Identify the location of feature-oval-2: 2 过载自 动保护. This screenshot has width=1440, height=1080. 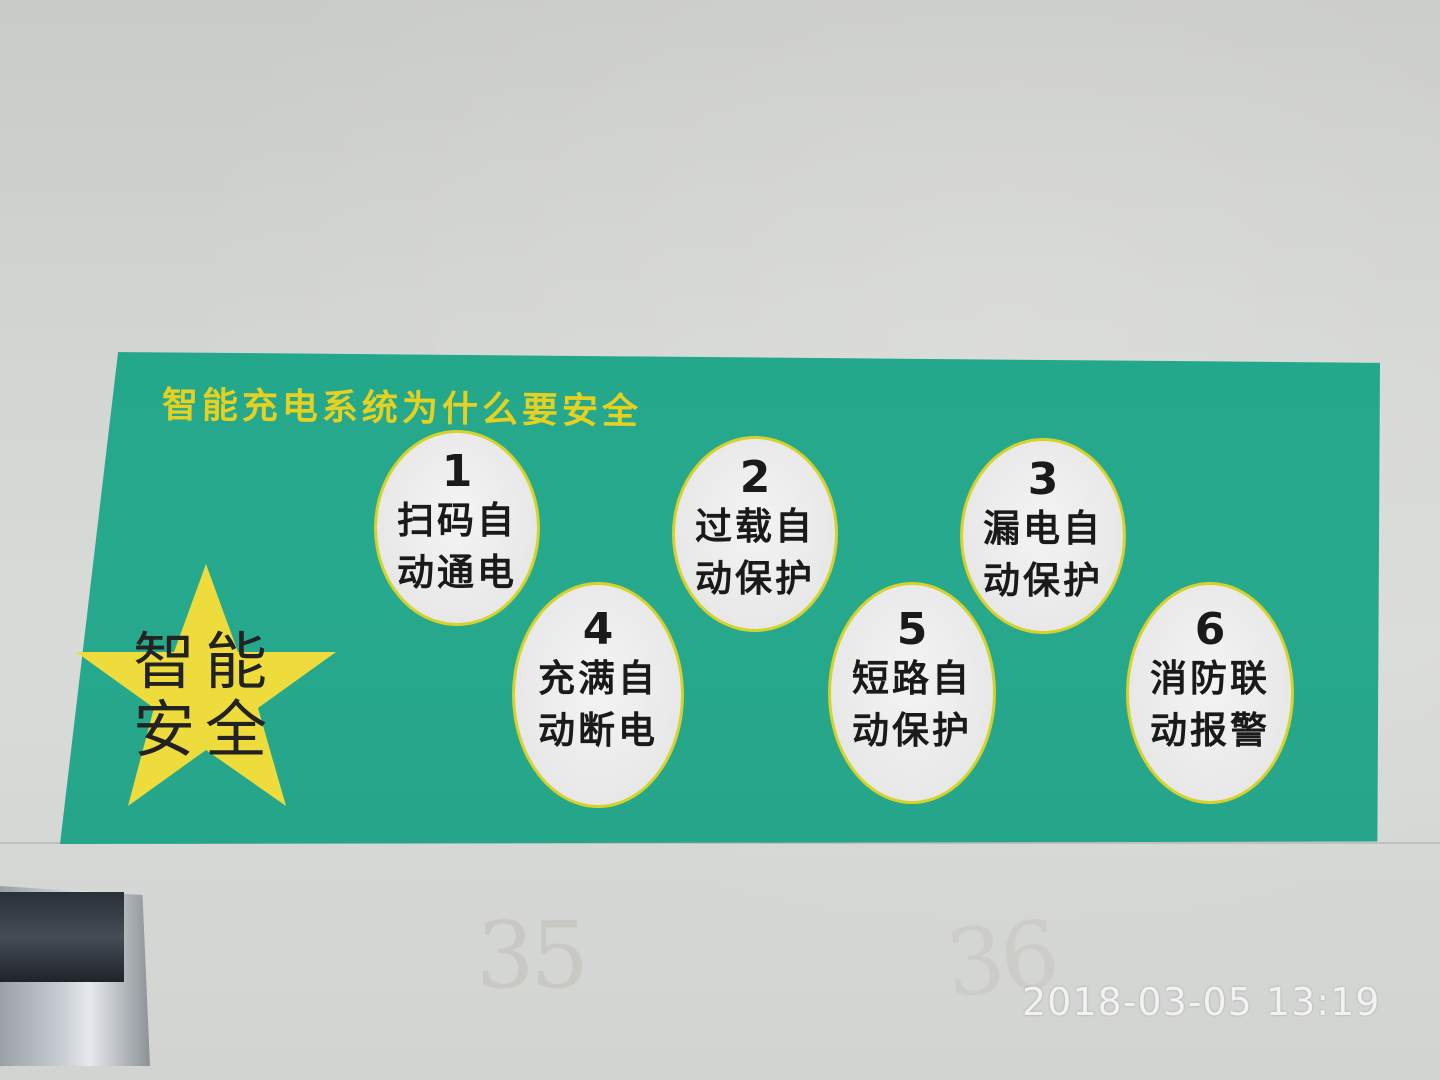
(755, 534).